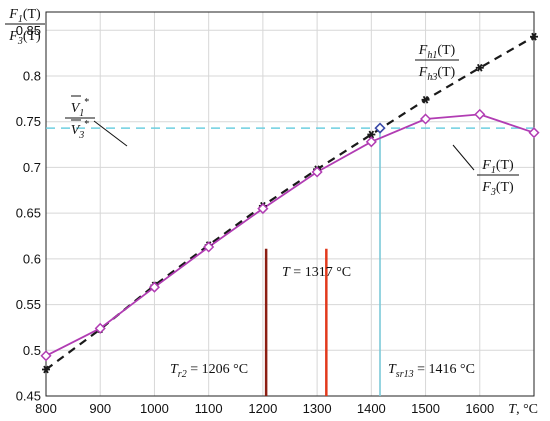 This screenshot has height=421, width=550. I want to click on y-axis-label: F1(T) F3(T), so click(25, 27).